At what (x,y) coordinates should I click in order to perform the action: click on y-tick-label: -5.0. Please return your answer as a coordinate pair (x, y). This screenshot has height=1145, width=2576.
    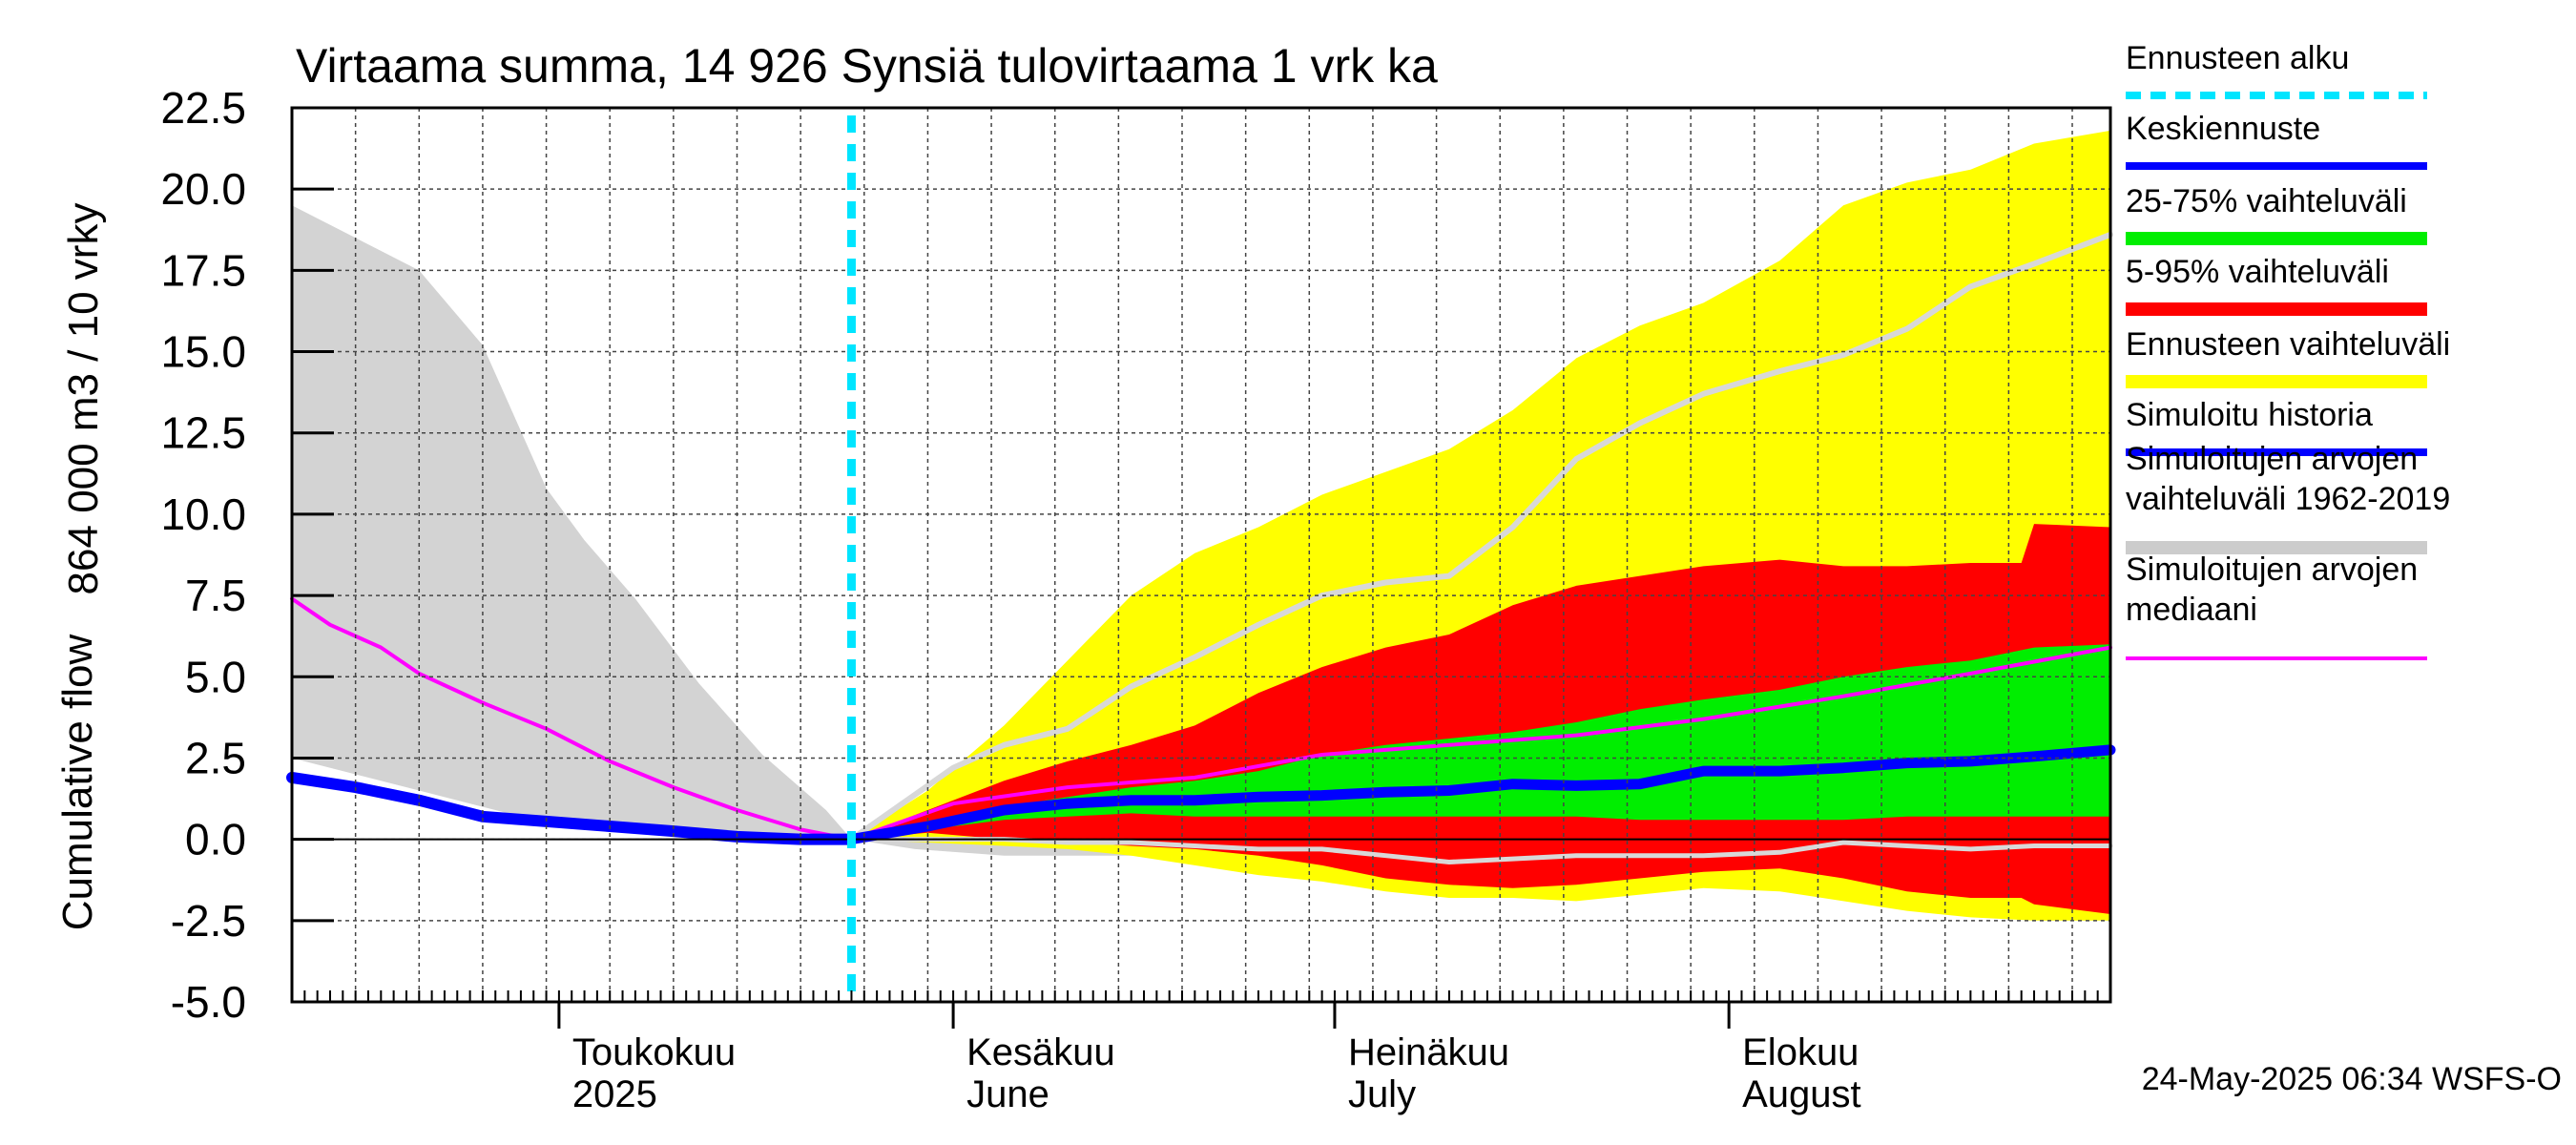
    Looking at the image, I should click on (208, 1002).